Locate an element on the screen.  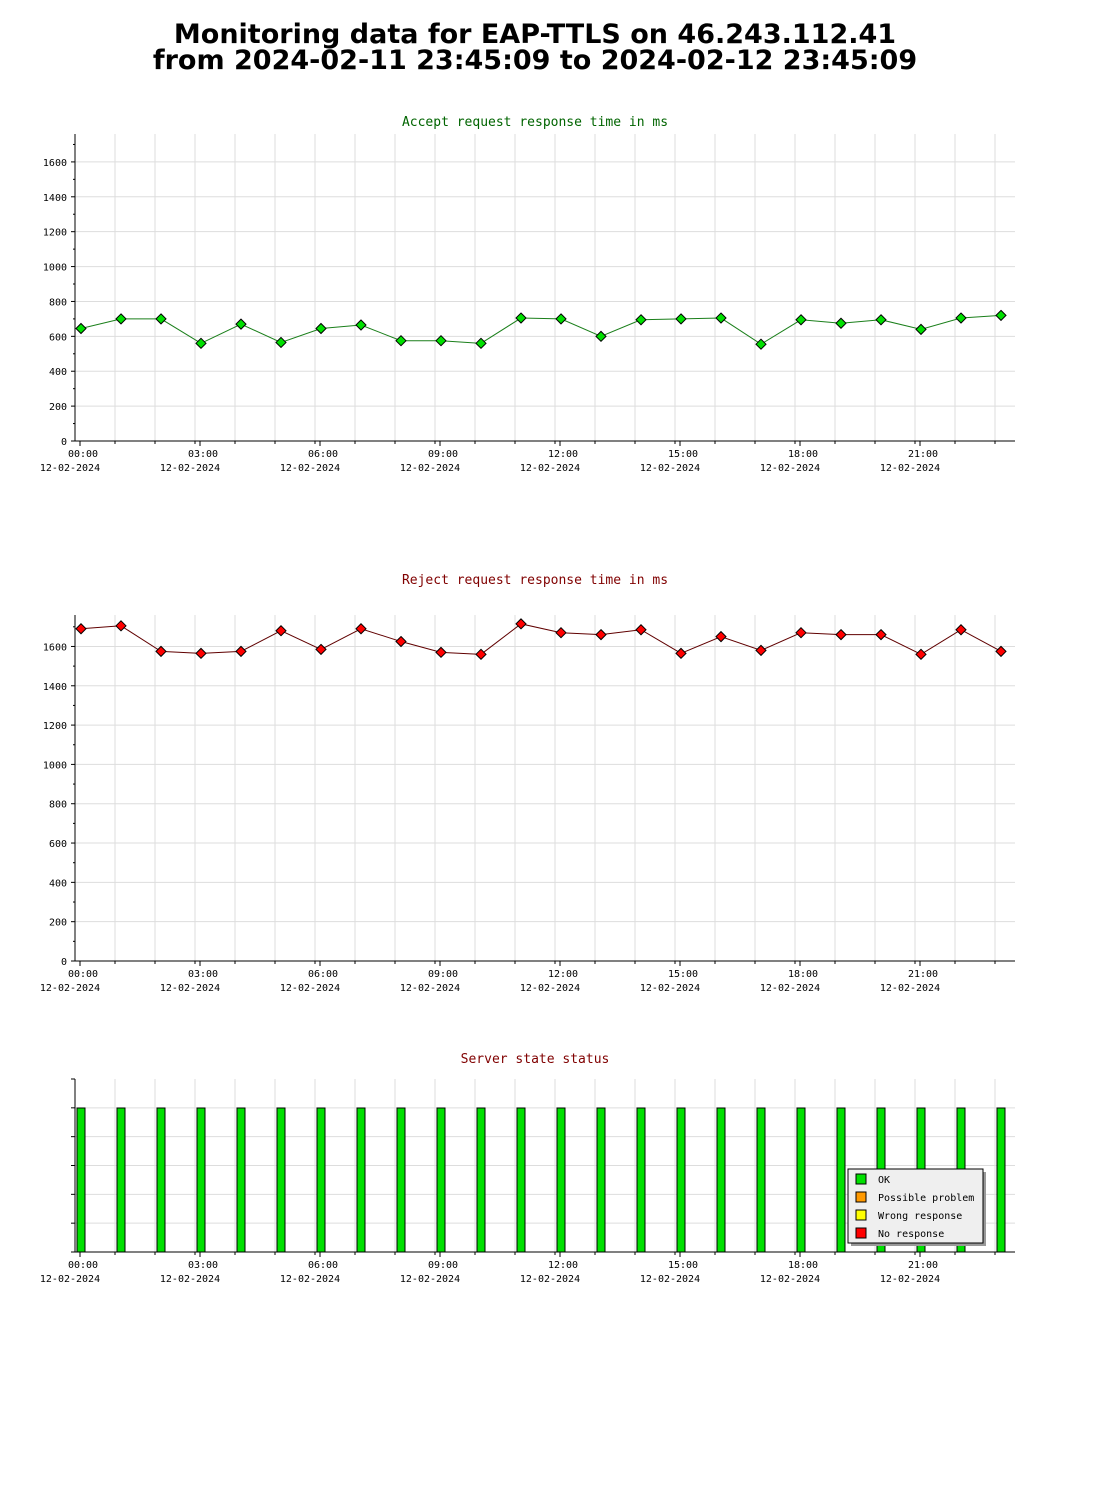
state-legend-box is located at coordinates (915, 1206).